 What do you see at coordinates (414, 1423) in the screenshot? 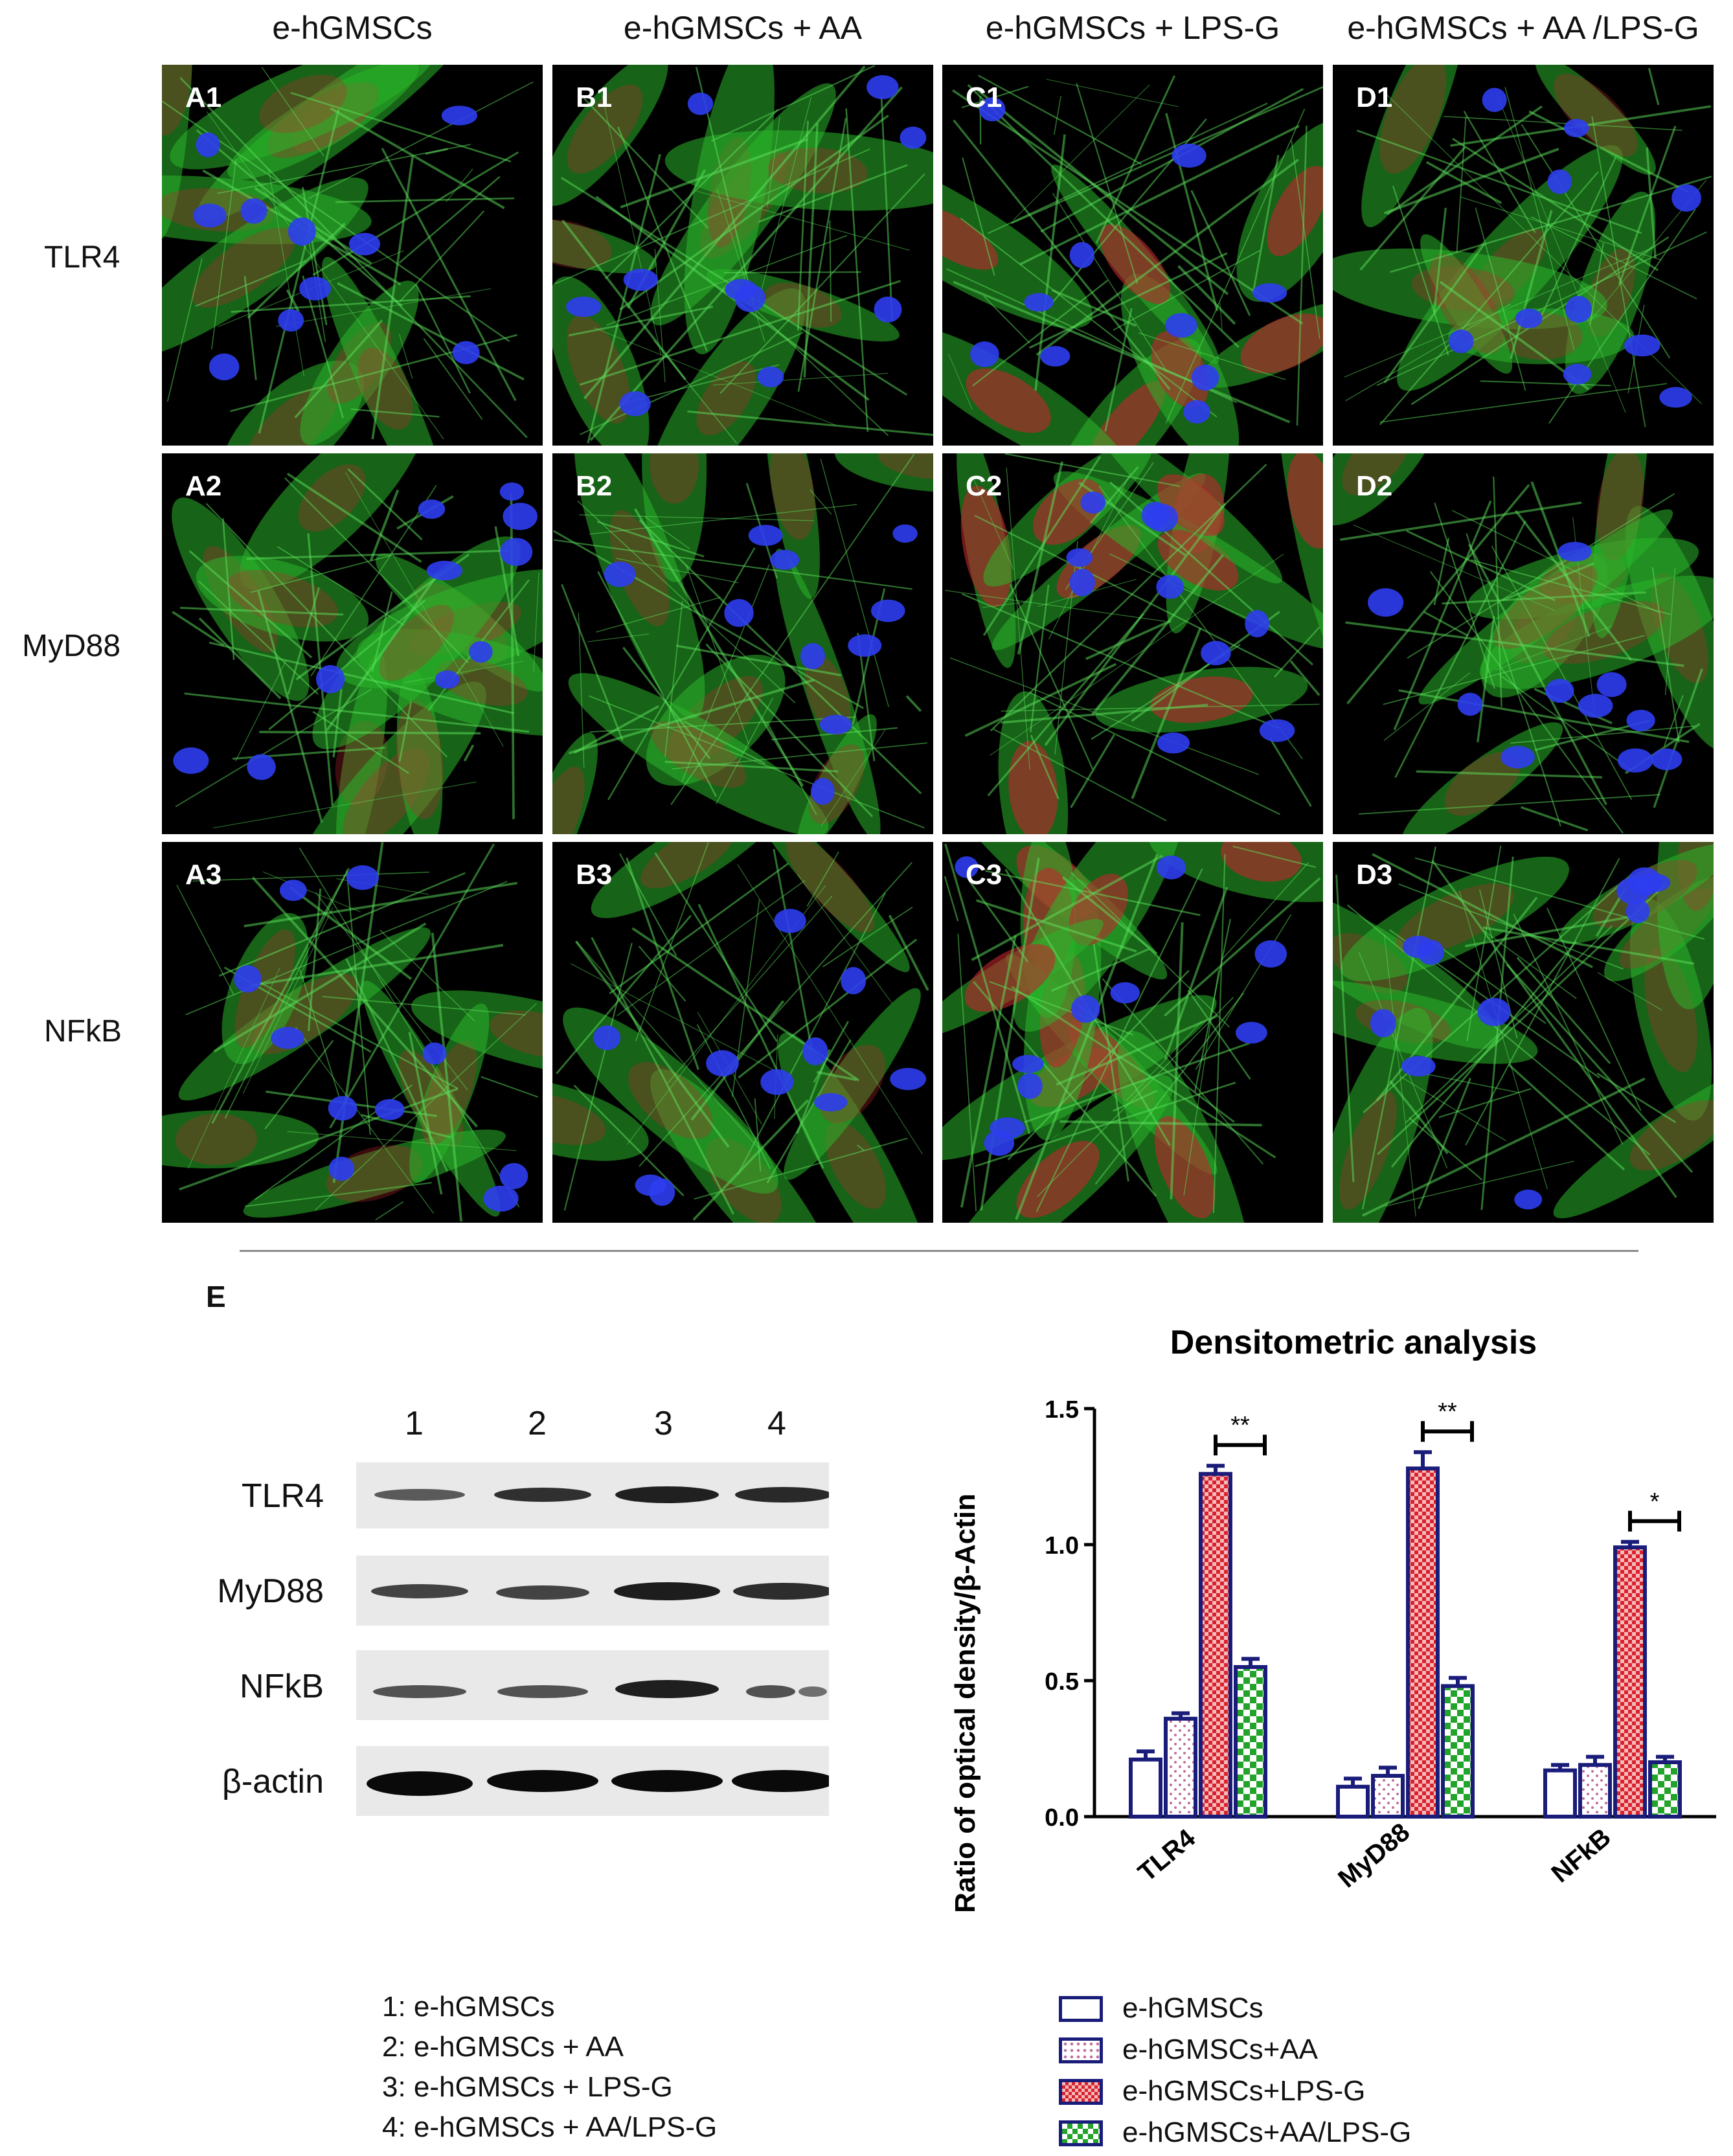
I see `lane-number: 1` at bounding box center [414, 1423].